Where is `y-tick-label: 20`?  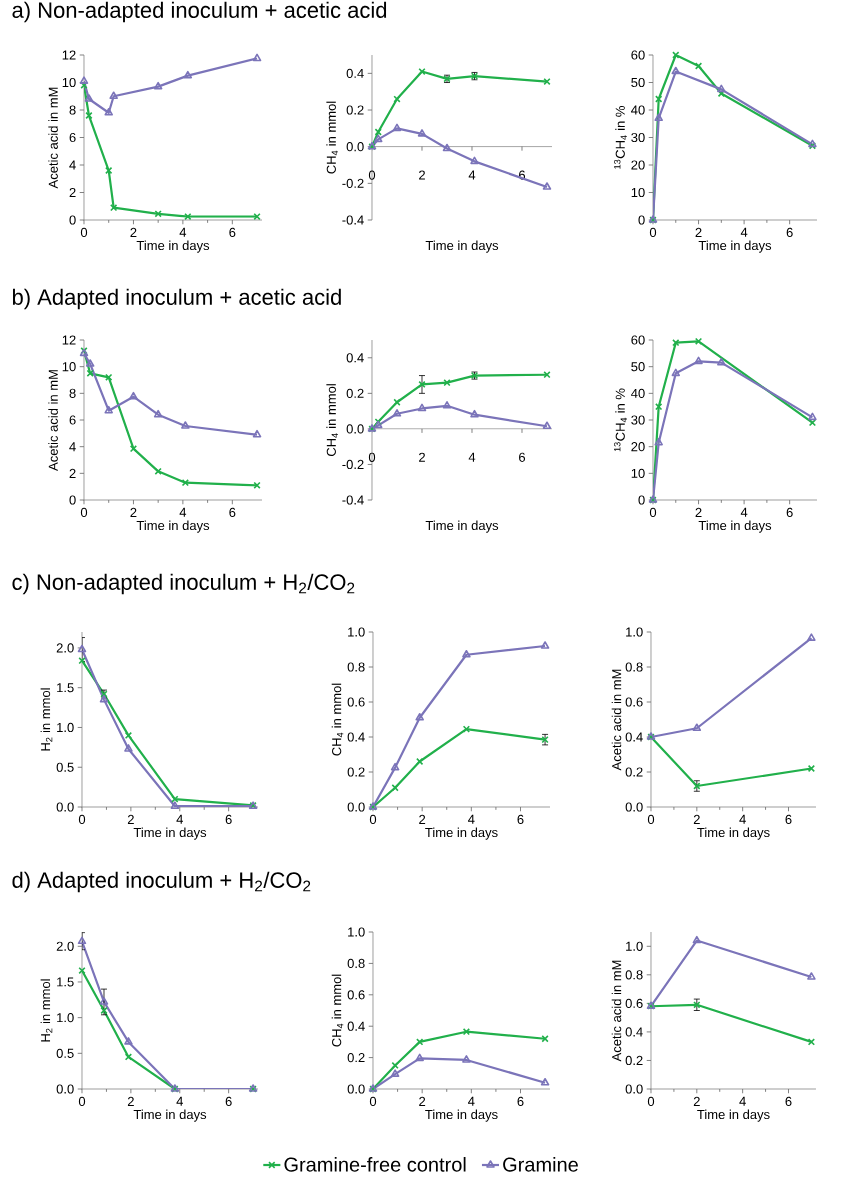 y-tick-label: 20 is located at coordinates (638, 165).